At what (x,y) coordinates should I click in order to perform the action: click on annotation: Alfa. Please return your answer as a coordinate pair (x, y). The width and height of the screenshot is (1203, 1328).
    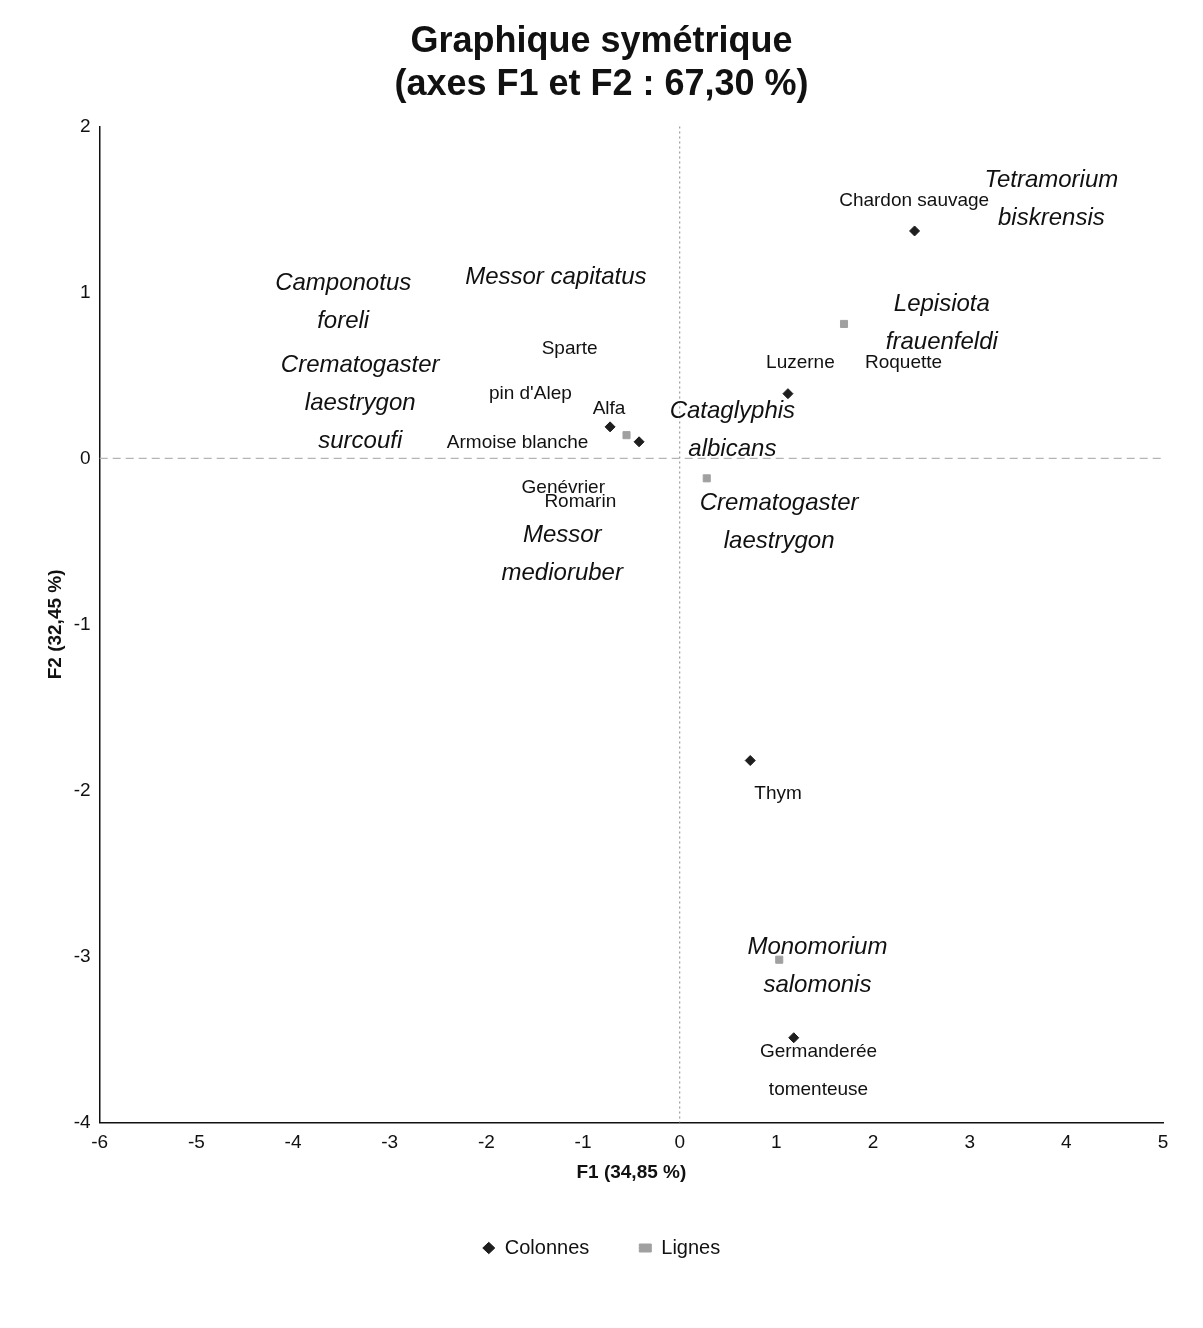
    Looking at the image, I should click on (609, 407).